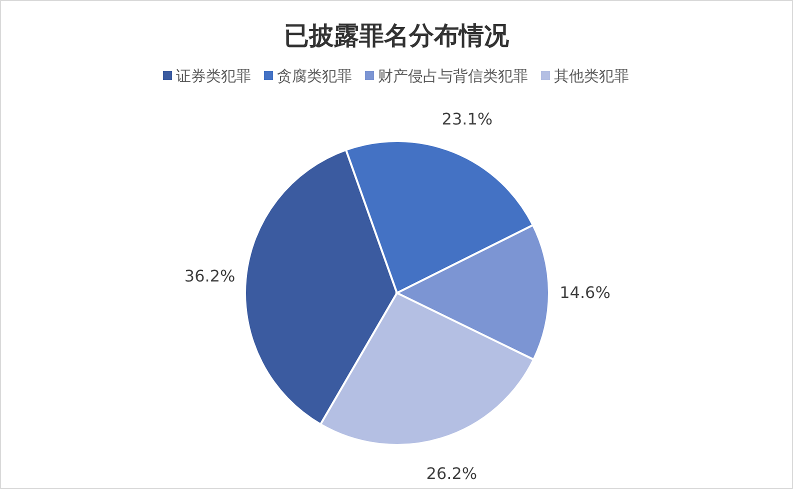  I want to click on legend-label: 财产侵占与背信类犯罪, so click(453, 76).